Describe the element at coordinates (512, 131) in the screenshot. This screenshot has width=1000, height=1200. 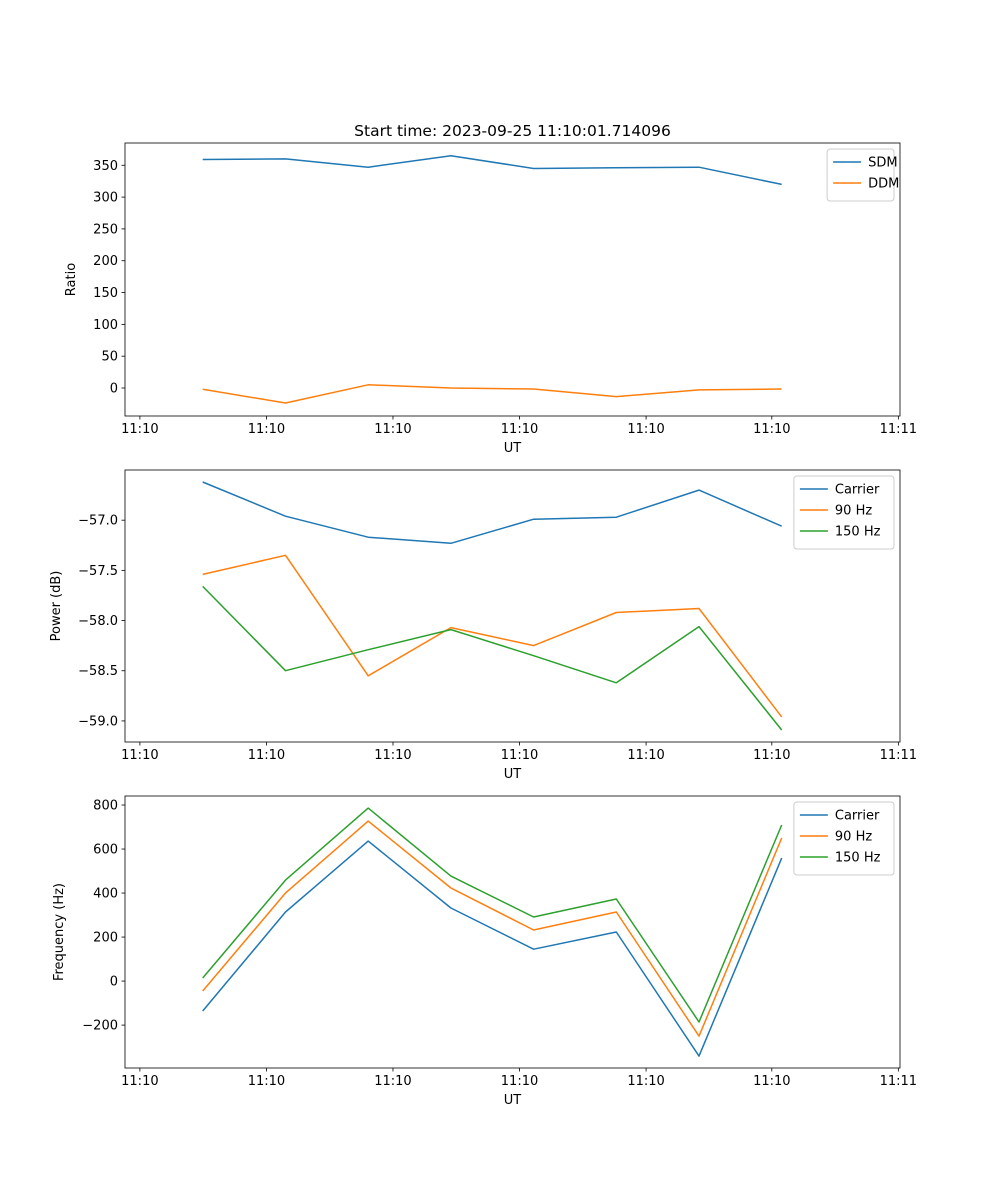
I see `chart-title: Start time: 2023-09-25 11:10:01.714096` at that location.